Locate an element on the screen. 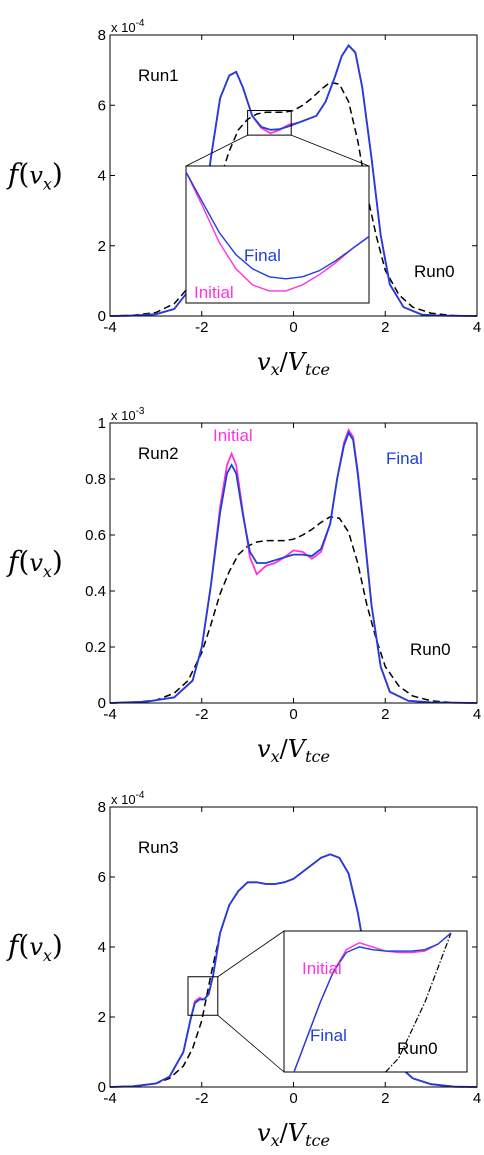 This screenshot has width=484, height=1155. panel-label: Run1 is located at coordinates (158, 75).